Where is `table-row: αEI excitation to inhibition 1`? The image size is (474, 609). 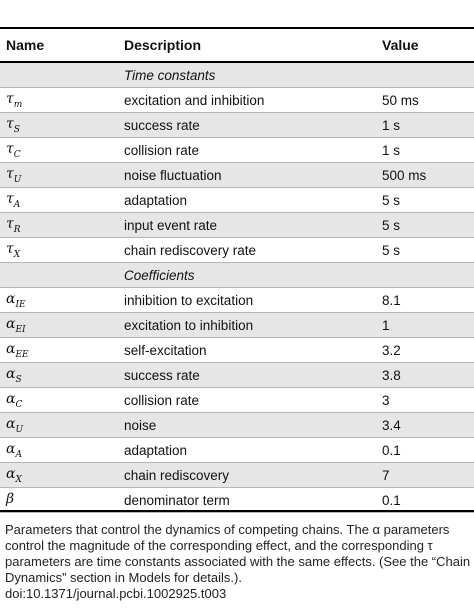
table-row: αEI excitation to inhibition 1 is located at coordinates (237, 325).